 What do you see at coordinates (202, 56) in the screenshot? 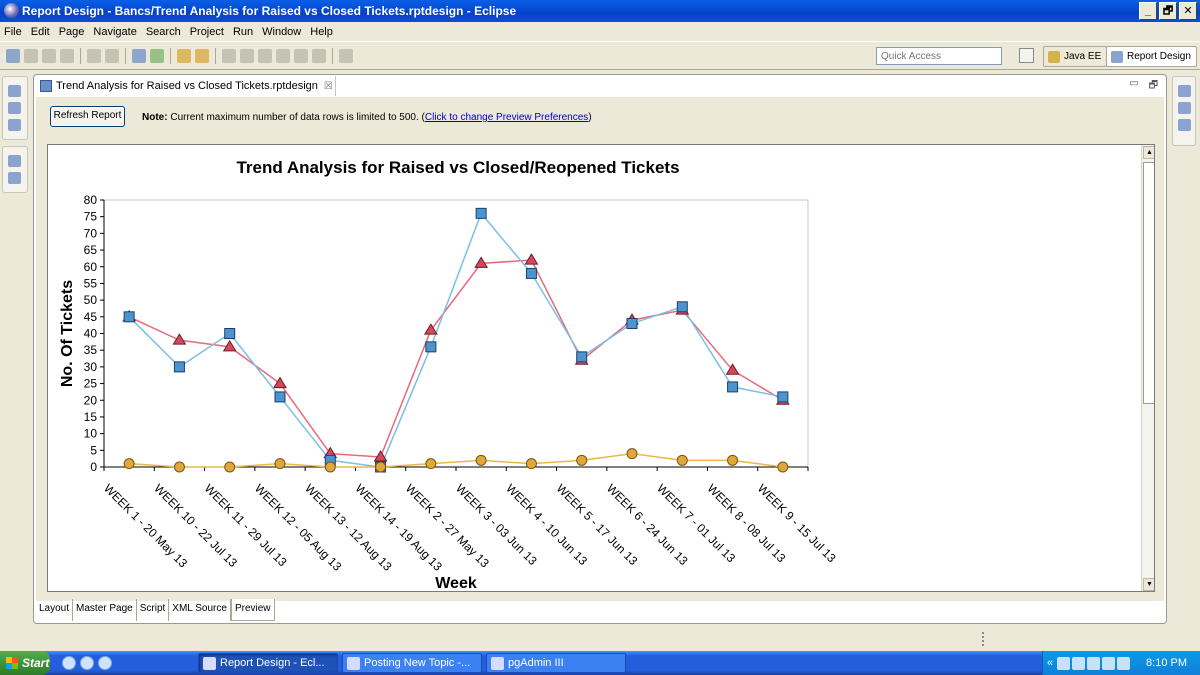
I see `pencil-icon` at bounding box center [202, 56].